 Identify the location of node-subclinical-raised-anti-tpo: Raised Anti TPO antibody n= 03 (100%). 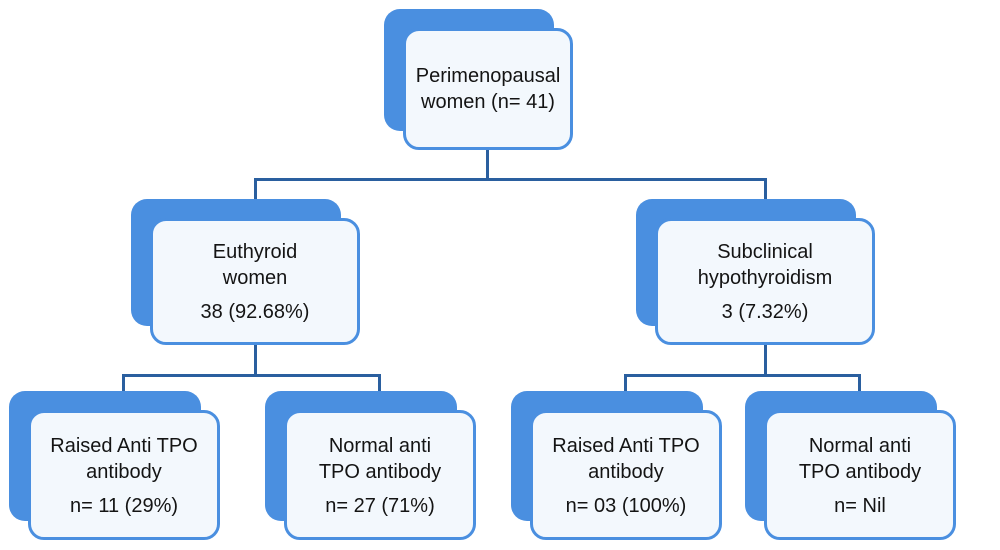
(616, 465).